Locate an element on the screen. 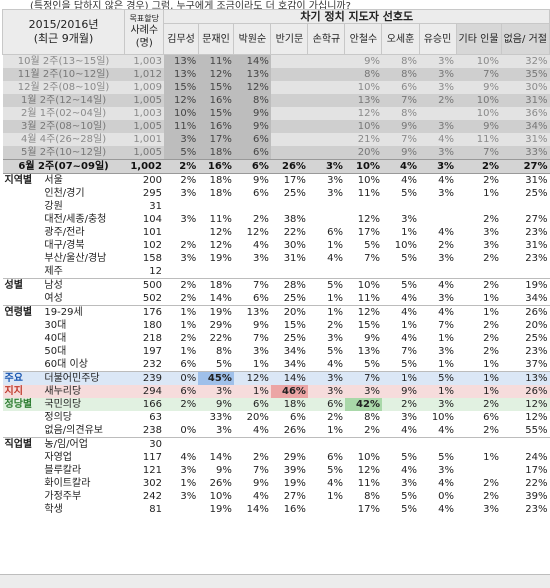  cell-value: 45% is located at coordinates (216, 378).